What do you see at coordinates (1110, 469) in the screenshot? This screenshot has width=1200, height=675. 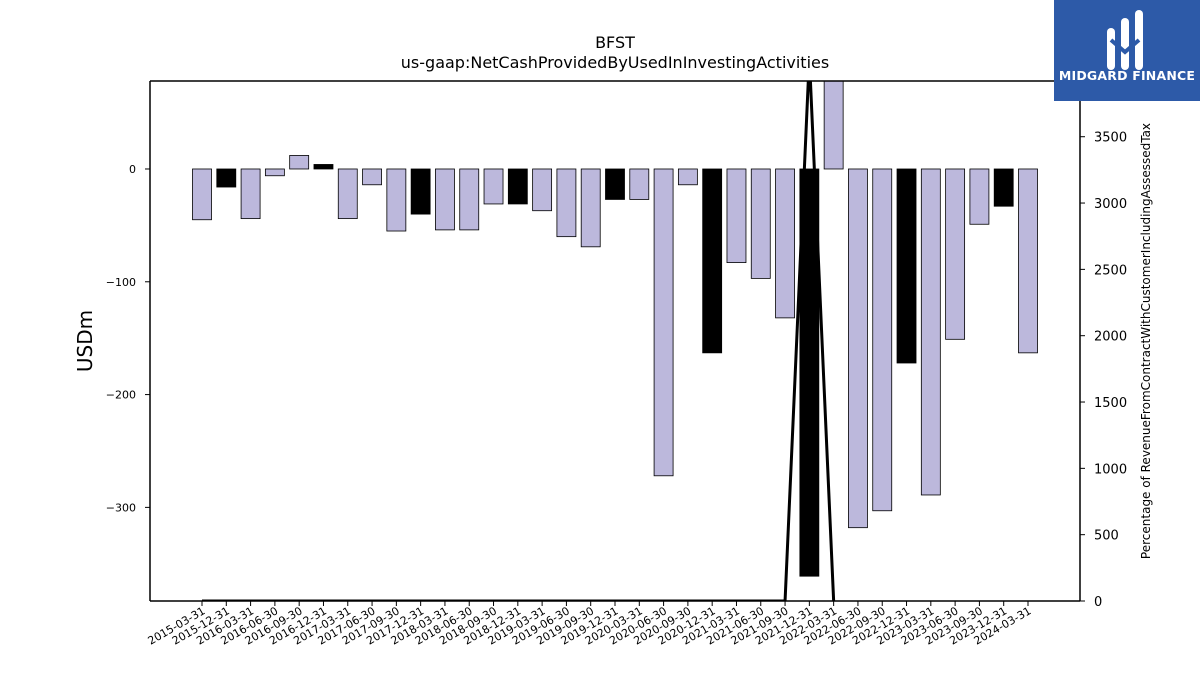 I see `y2-tick-label: 1000` at bounding box center [1110, 469].